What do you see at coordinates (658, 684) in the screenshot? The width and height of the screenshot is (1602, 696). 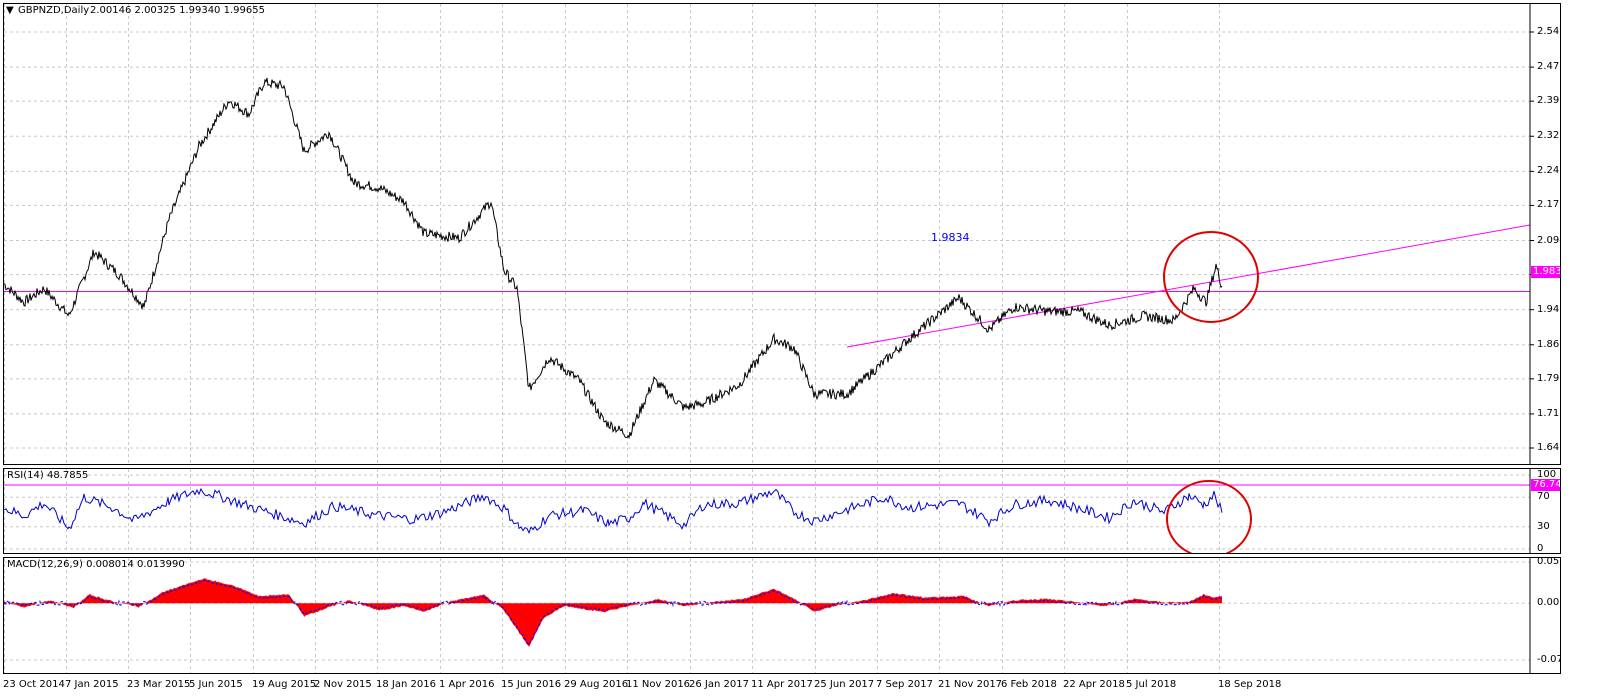 I see `date-label: 11 Nov 2016` at bounding box center [658, 684].